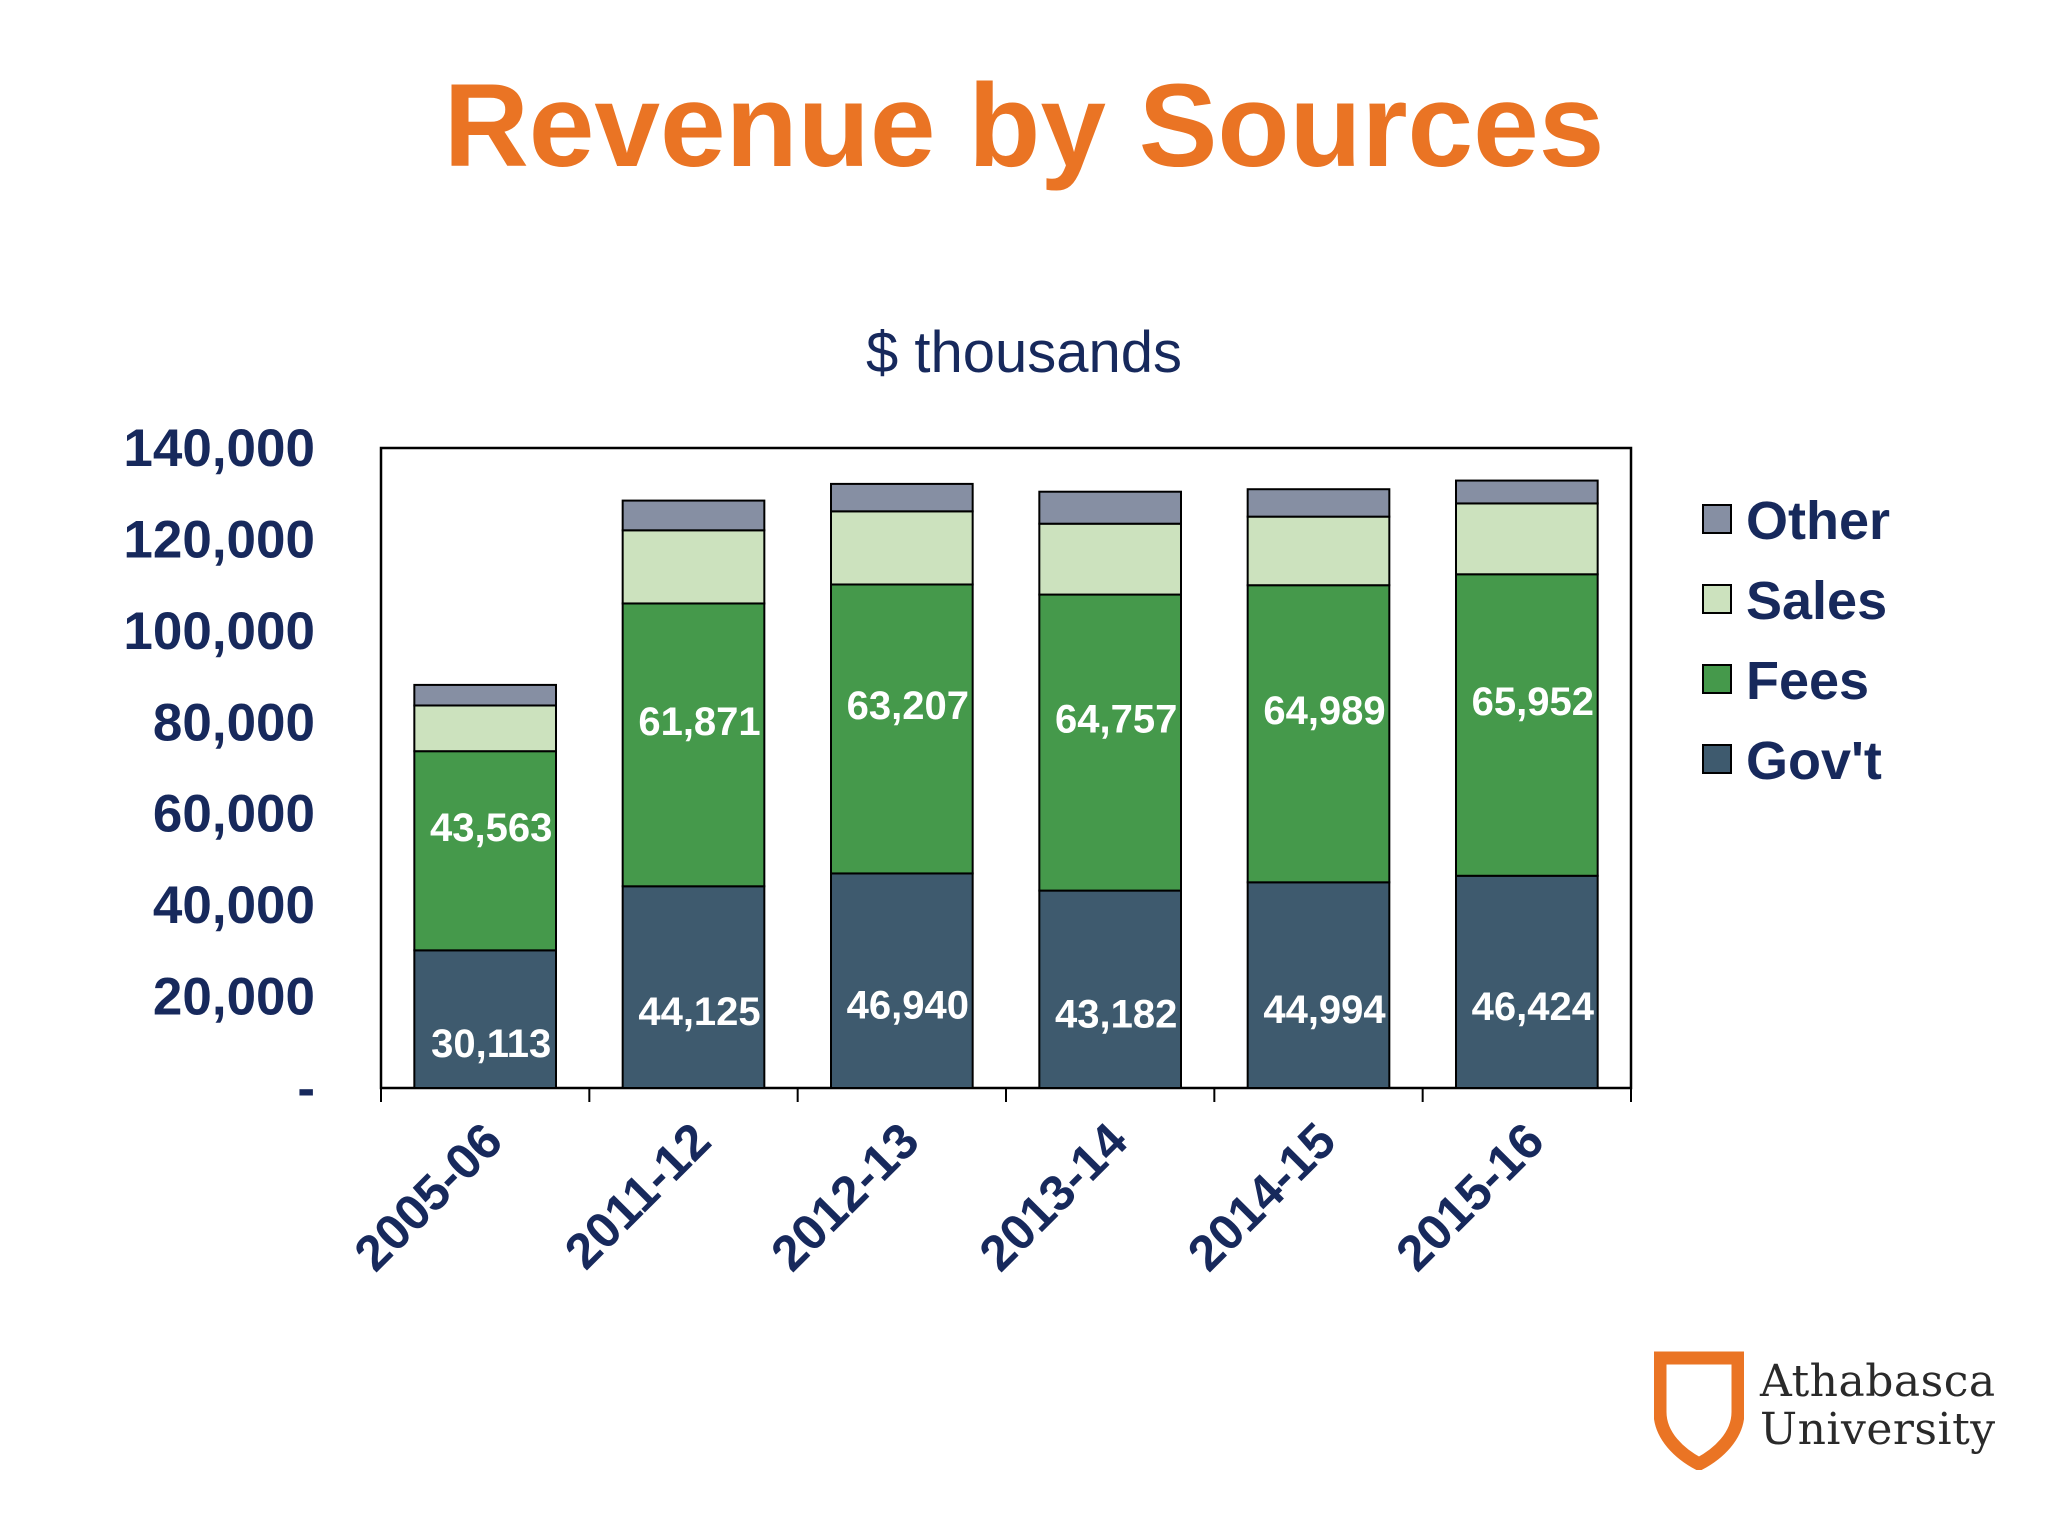 The image size is (2048, 1536). I want to click on slide-title: Revenue by Sources, so click(1024, 126).